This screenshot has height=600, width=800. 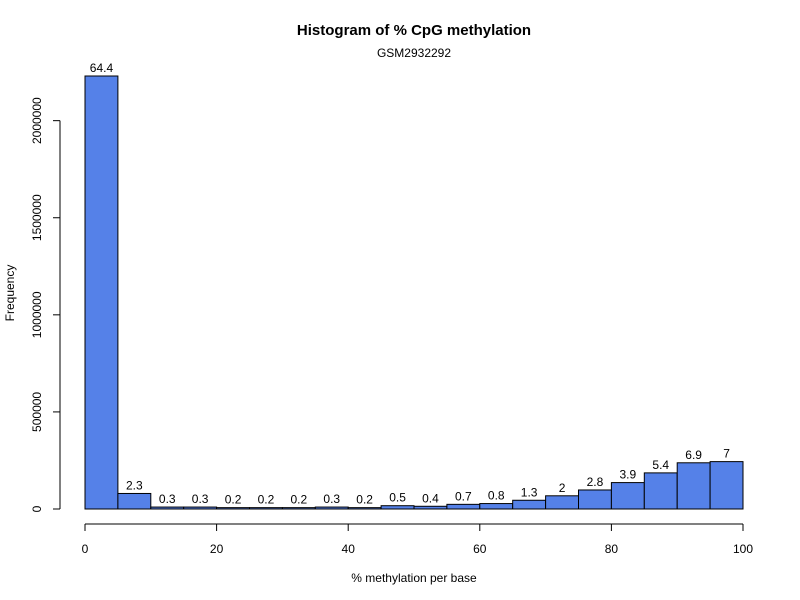 What do you see at coordinates (562, 488) in the screenshot?
I see `bar-percent-label: 2` at bounding box center [562, 488].